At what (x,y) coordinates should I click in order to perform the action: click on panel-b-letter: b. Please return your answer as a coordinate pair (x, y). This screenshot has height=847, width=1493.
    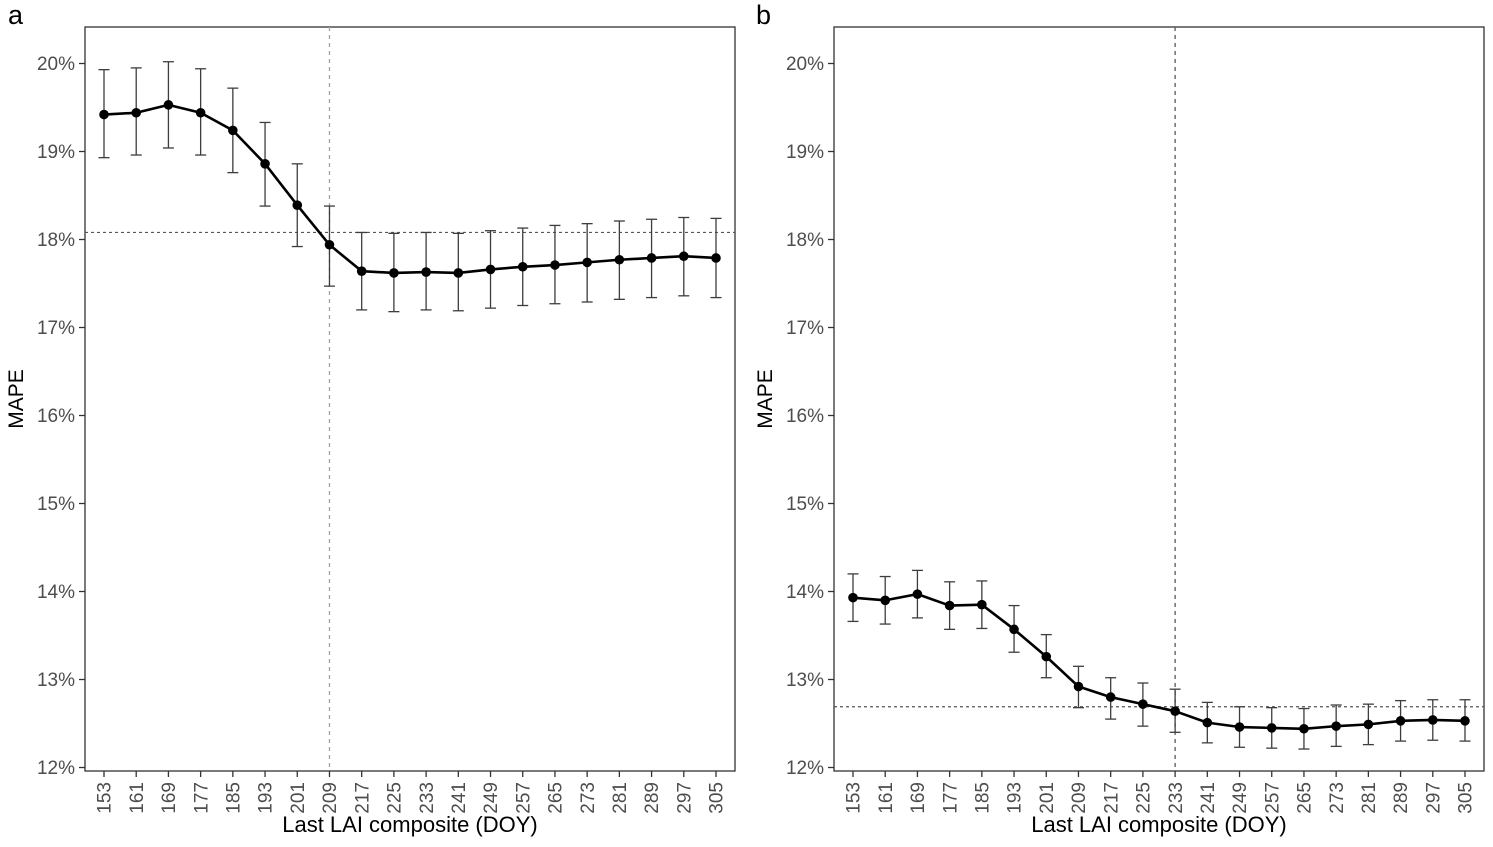
    Looking at the image, I should click on (764, 15).